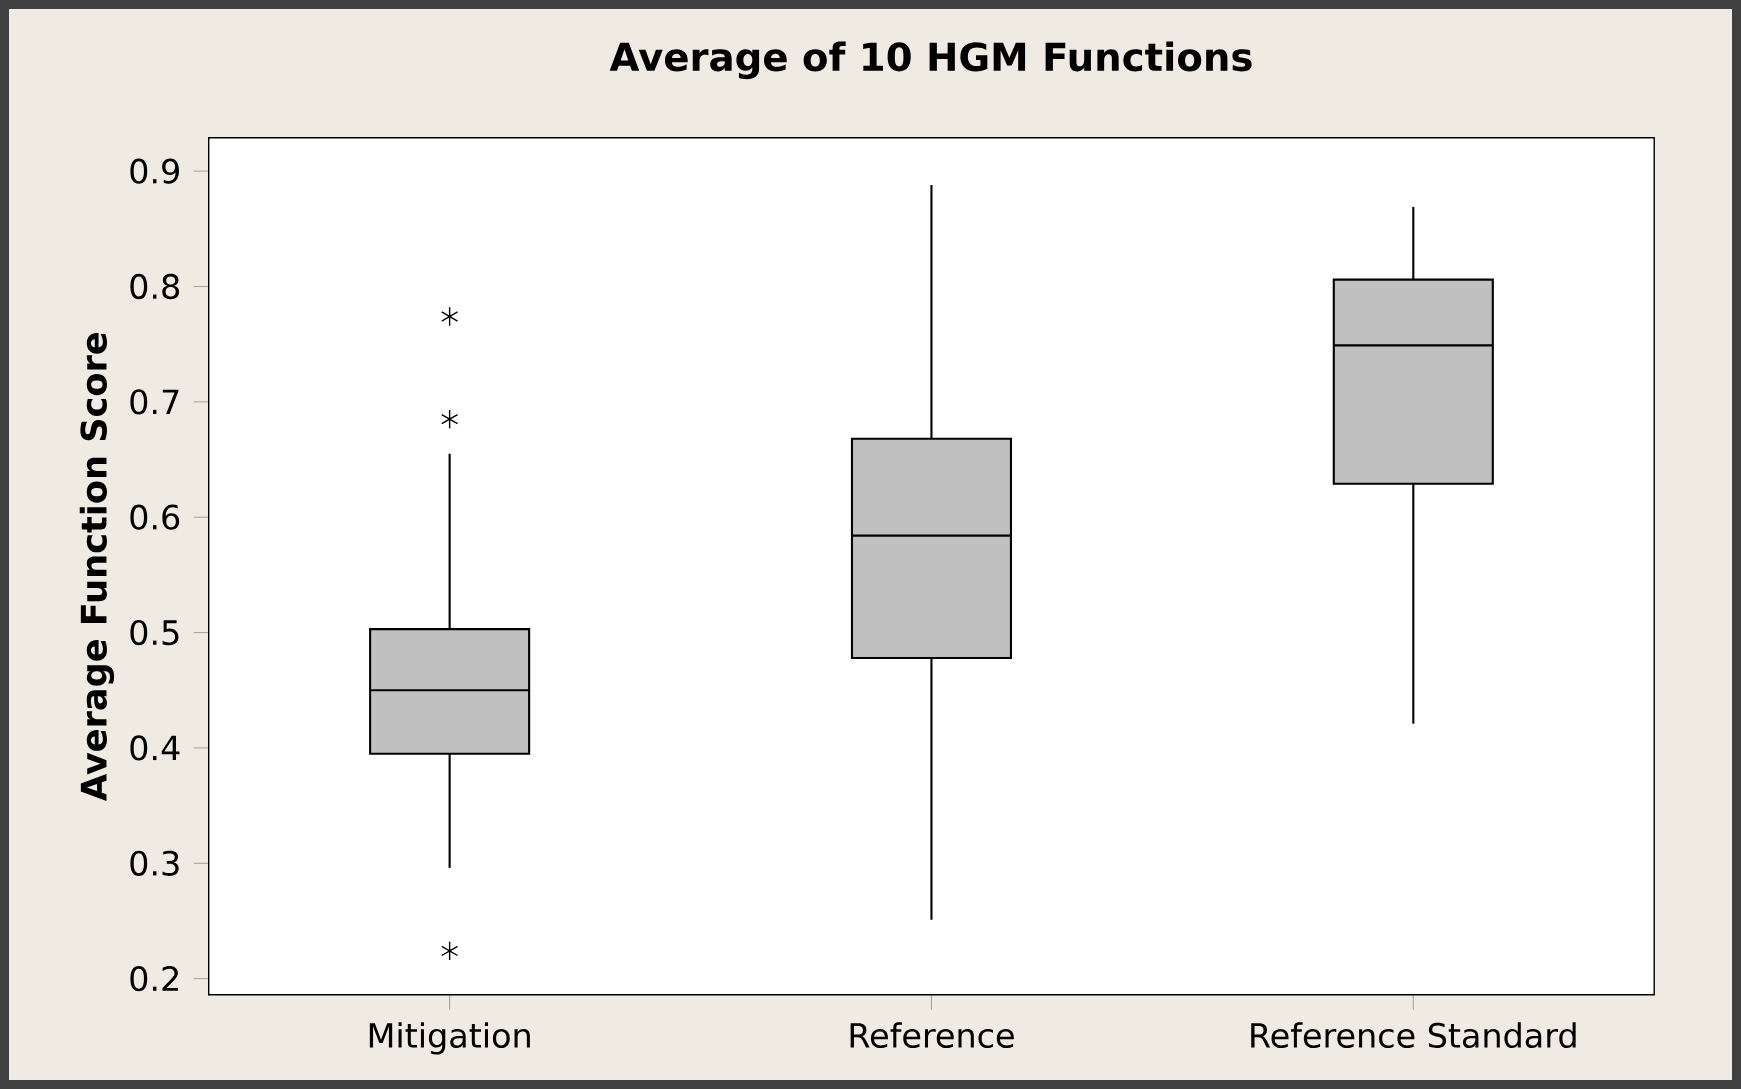  Describe the element at coordinates (1413, 1035) in the screenshot. I see `x-tick-label: Reference Standard` at that location.